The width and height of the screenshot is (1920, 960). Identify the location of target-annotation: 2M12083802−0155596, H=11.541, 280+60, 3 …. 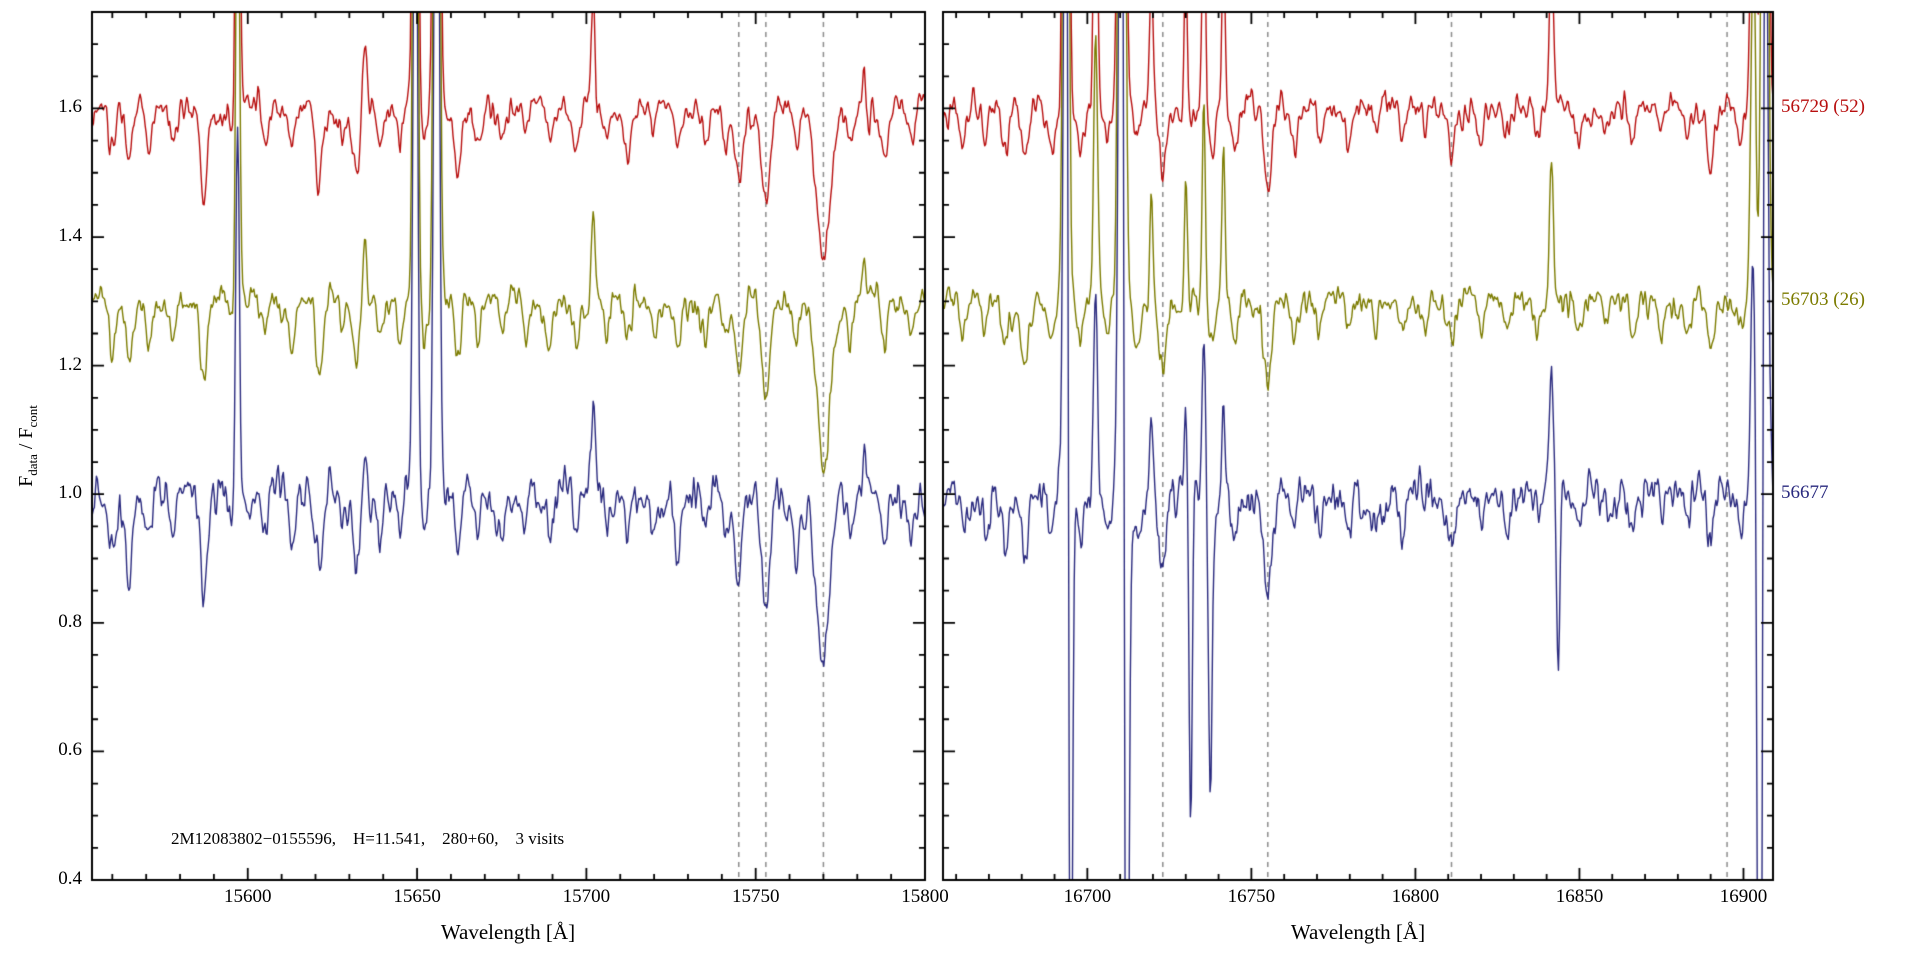
(368, 838).